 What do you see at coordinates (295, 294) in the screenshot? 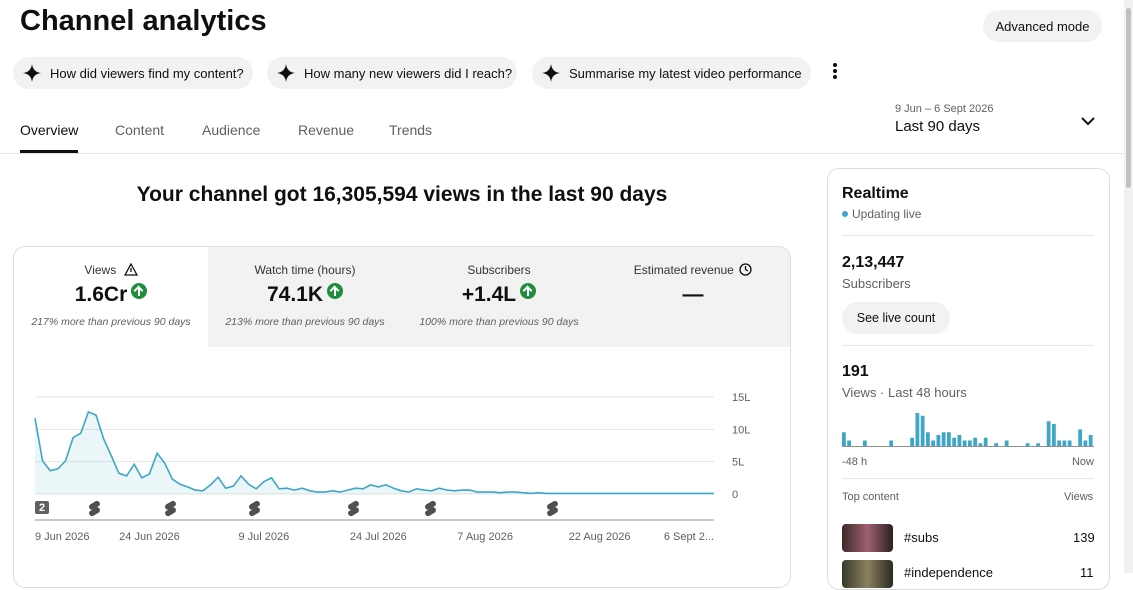
I see `metric-value: 74.1K` at bounding box center [295, 294].